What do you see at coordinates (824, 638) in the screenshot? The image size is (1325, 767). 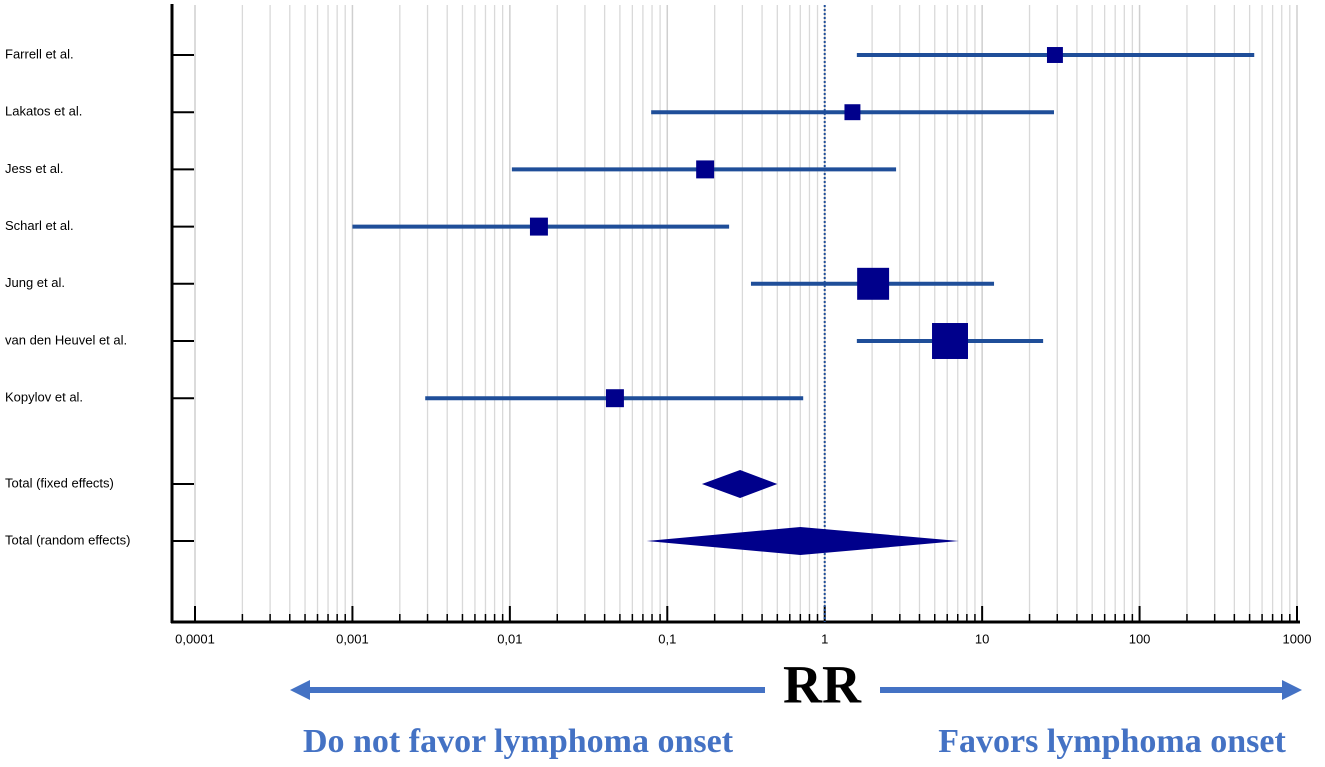 I see `x-tick-label: 1` at bounding box center [824, 638].